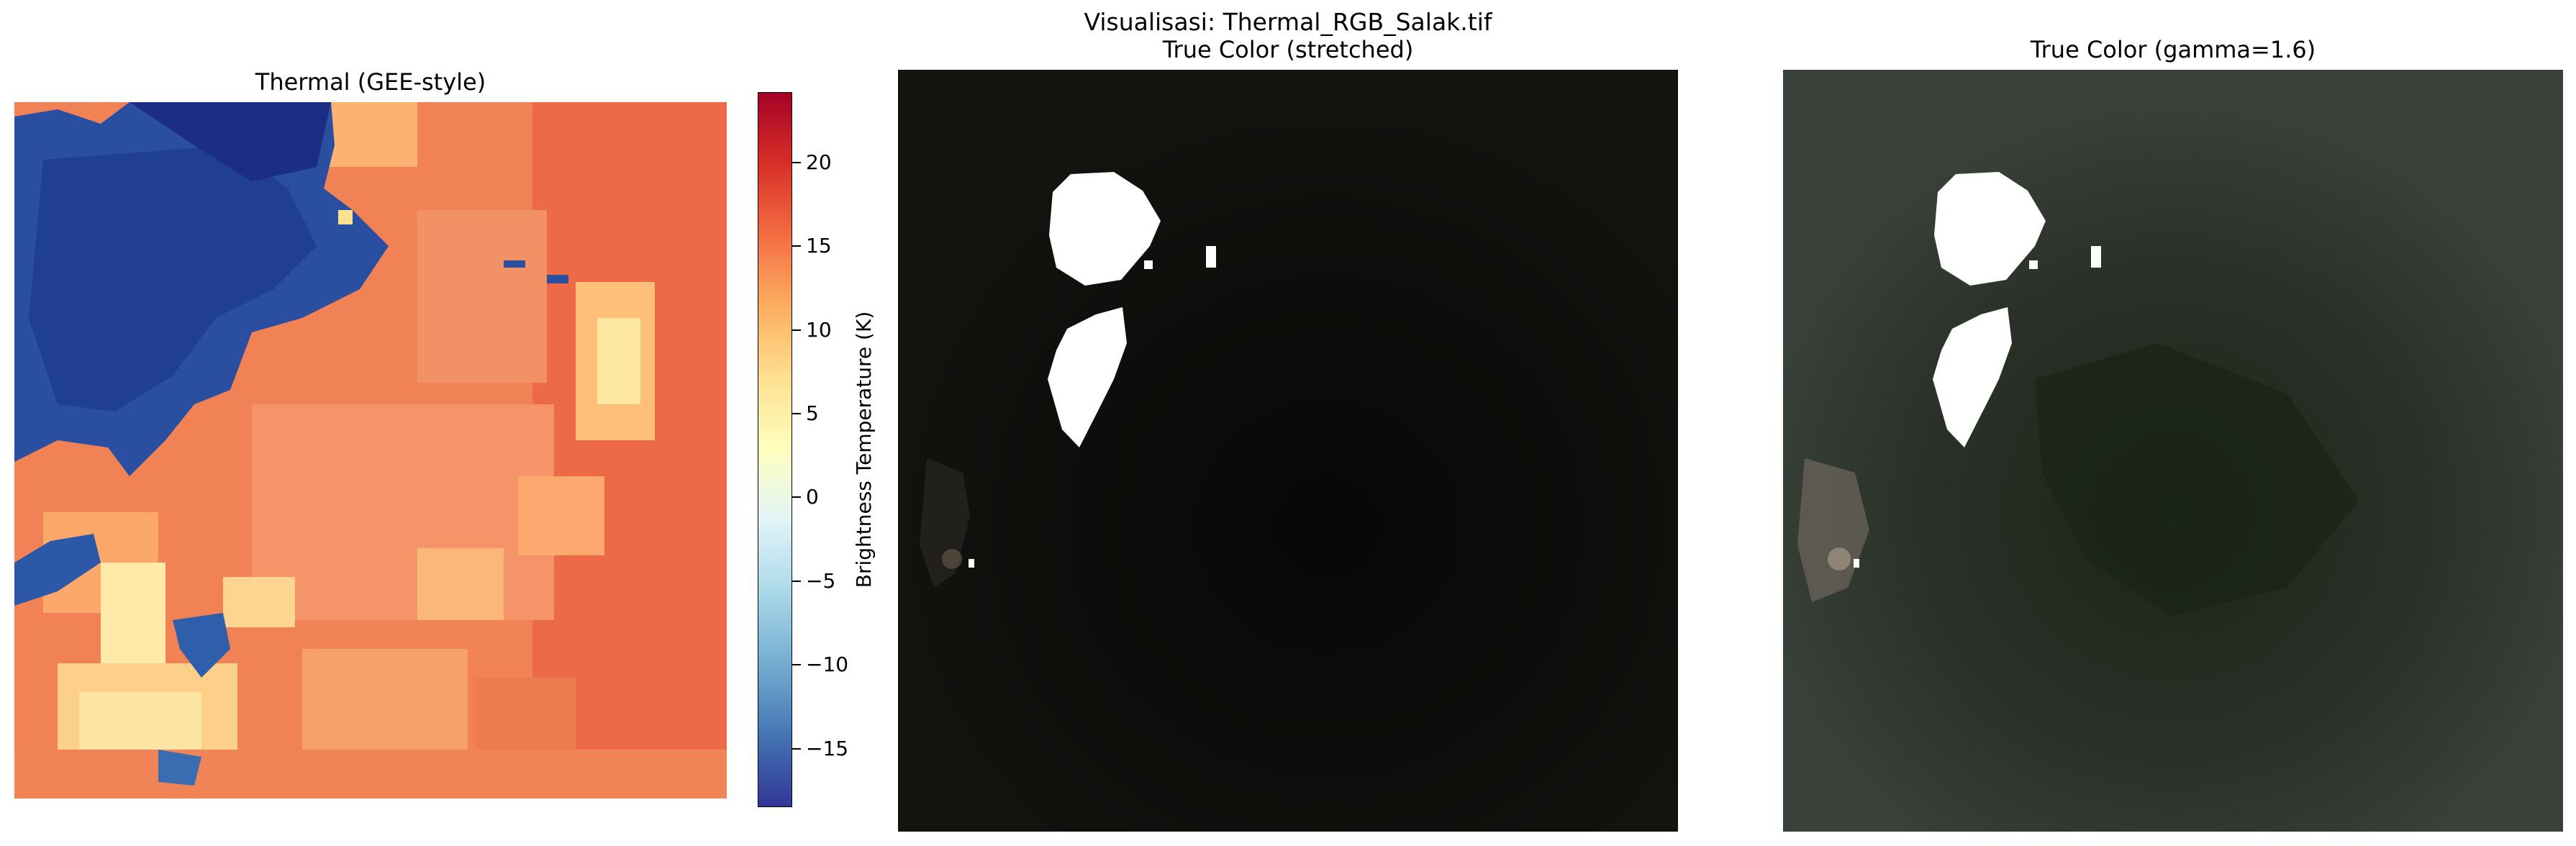 This screenshot has width=2576, height=846. Describe the element at coordinates (827, 664) in the screenshot. I see `colorbar-tick-label: −10` at that location.